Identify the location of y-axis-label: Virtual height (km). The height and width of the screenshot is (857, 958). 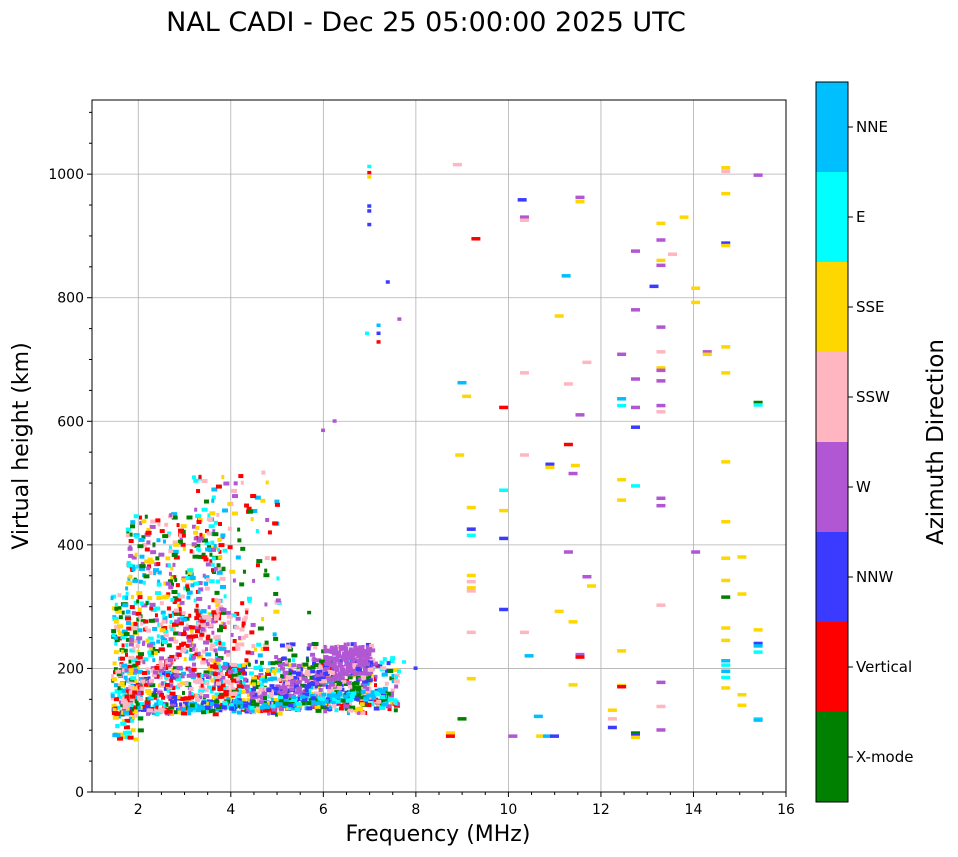
(21, 445).